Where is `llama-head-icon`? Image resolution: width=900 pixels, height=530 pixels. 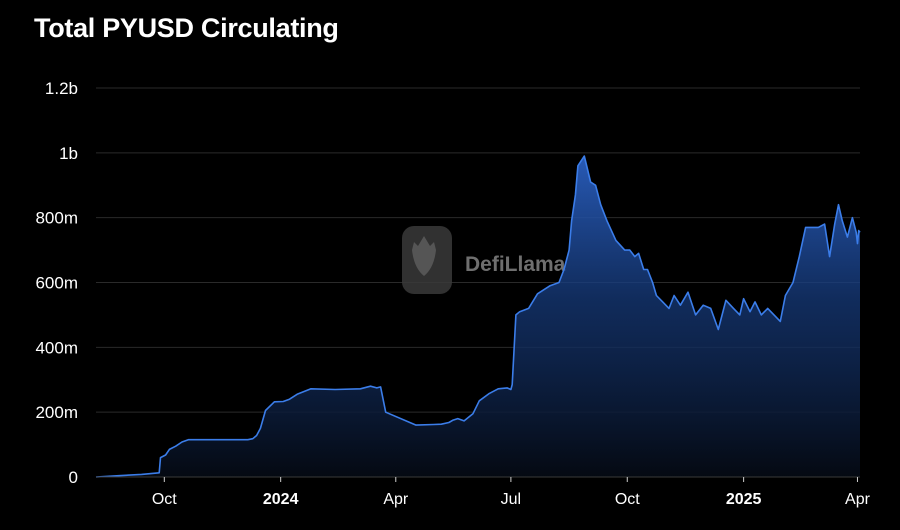 llama-head-icon is located at coordinates (424, 256).